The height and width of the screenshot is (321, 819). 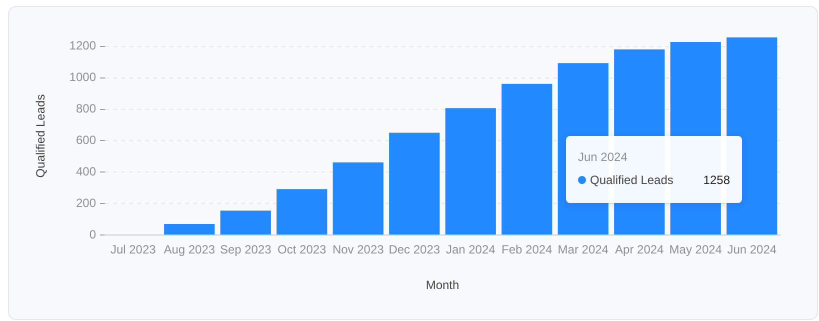 What do you see at coordinates (443, 285) in the screenshot?
I see `x-axis-title: Month` at bounding box center [443, 285].